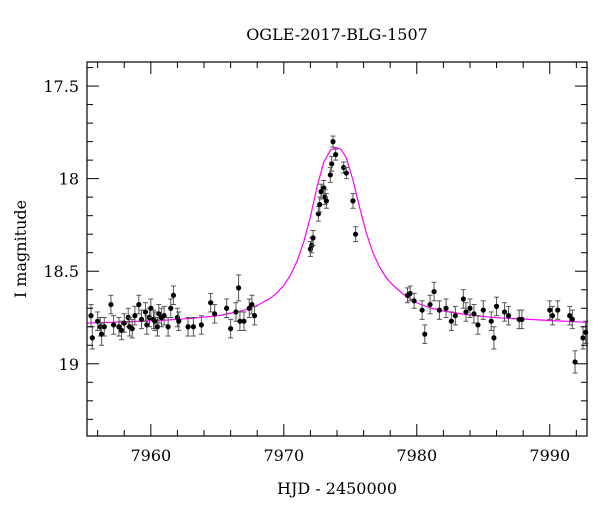  What do you see at coordinates (61, 271) in the screenshot?
I see `y-tick-label: 18.5` at bounding box center [61, 271].